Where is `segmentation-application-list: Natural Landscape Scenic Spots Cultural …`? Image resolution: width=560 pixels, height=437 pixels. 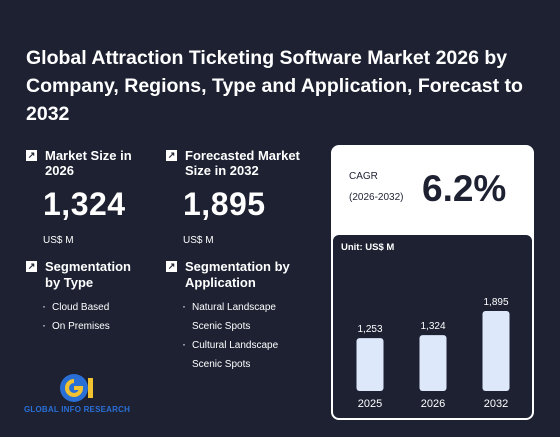
segmentation-application-list: Natural Landscape Scenic Spots Cultural … is located at coordinates (239, 335).